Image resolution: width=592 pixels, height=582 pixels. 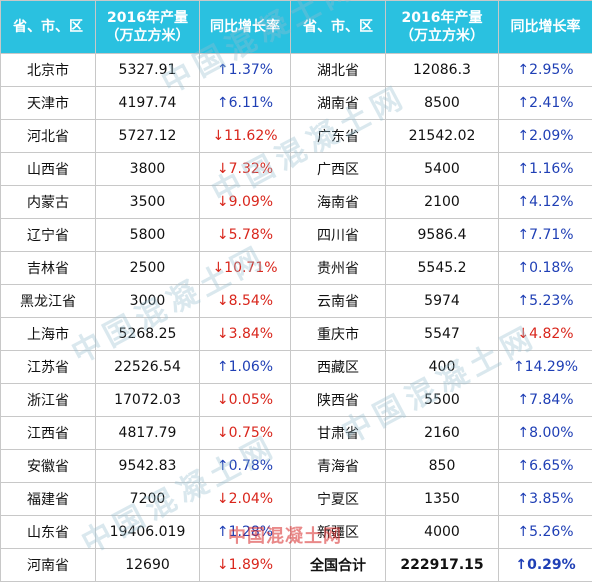 I want to click on growth-value: 1.37%, so click(x=251, y=70).